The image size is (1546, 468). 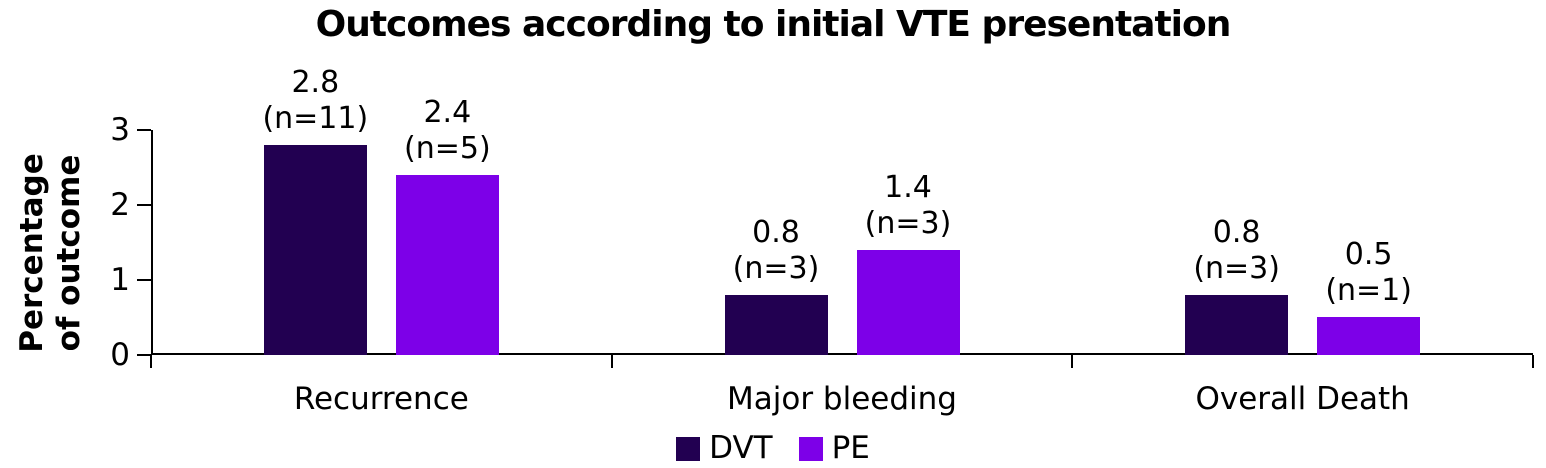 I want to click on bar-label-pe-major-bleeding: 1.4 (n=3), so click(x=908, y=206).